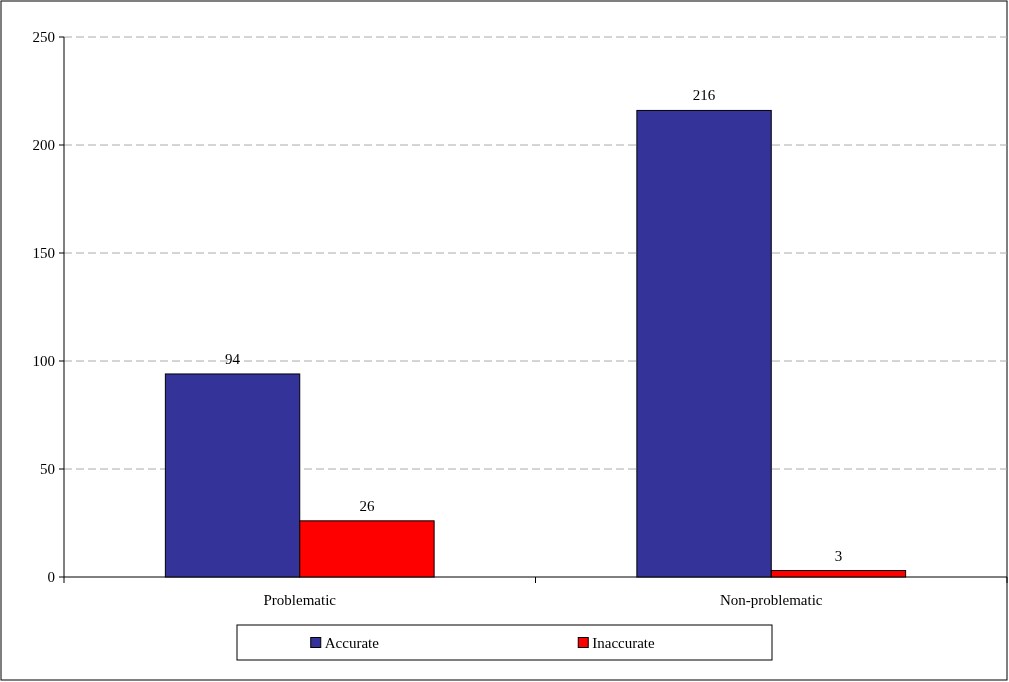  I want to click on x-tick-label: Problematic, so click(300, 600).